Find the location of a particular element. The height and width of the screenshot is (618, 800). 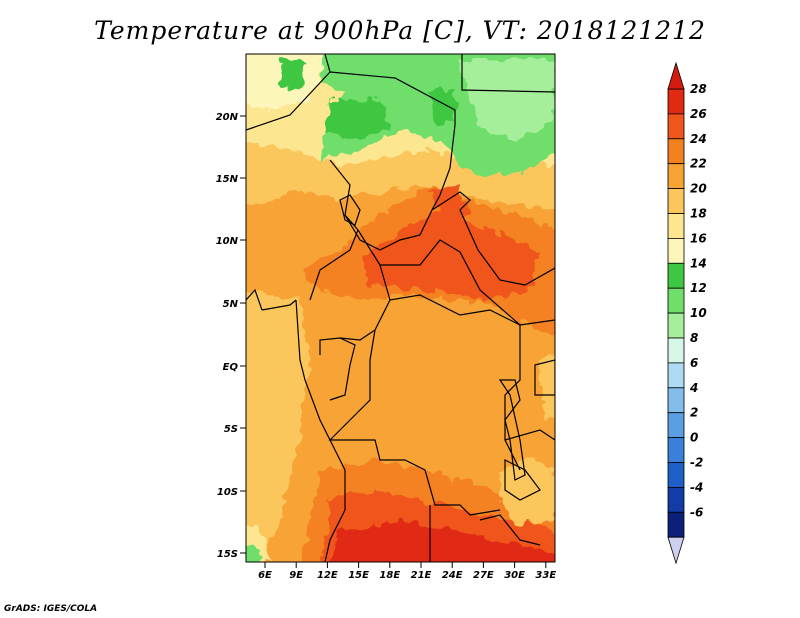

lat-tick-label: 15N is located at coordinates (227, 179).